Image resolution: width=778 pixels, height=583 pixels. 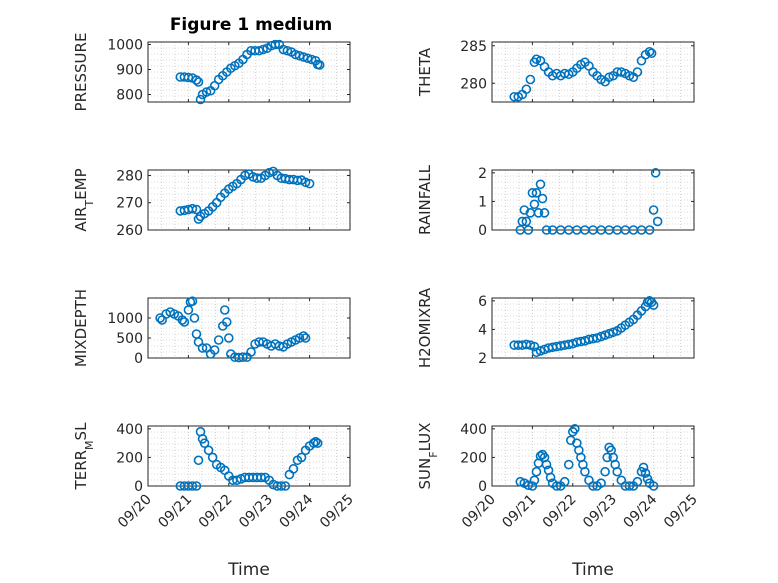 I want to click on subplot-theta: 280 285 THETA, so click(x=555, y=71).